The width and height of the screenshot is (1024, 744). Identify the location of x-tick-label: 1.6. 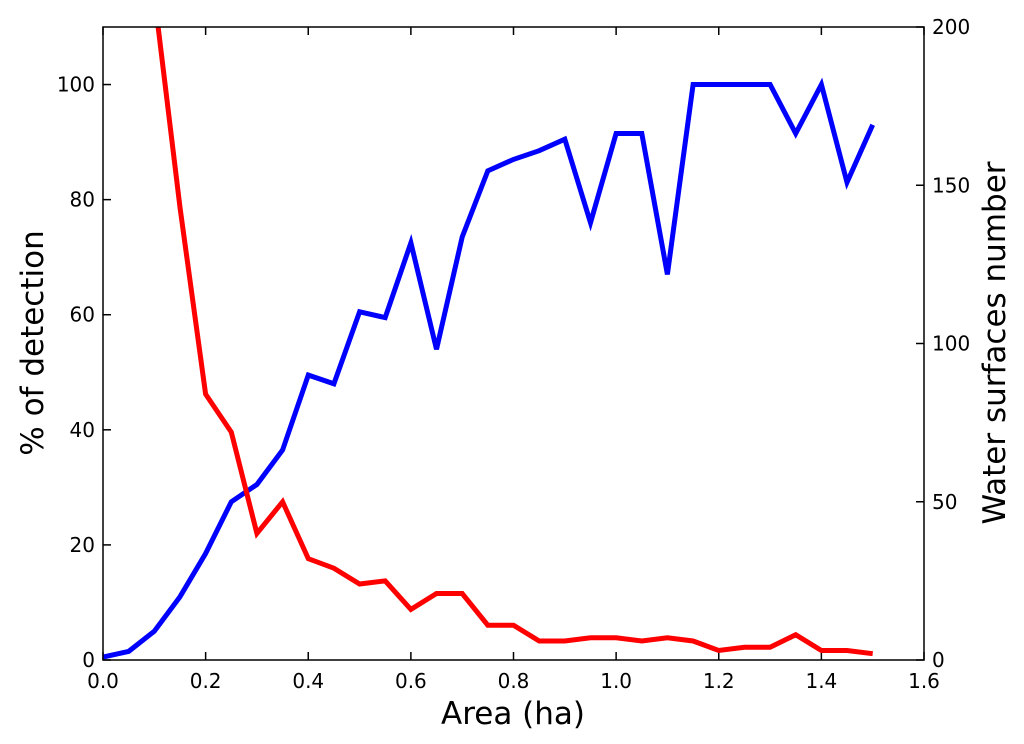
(924, 681).